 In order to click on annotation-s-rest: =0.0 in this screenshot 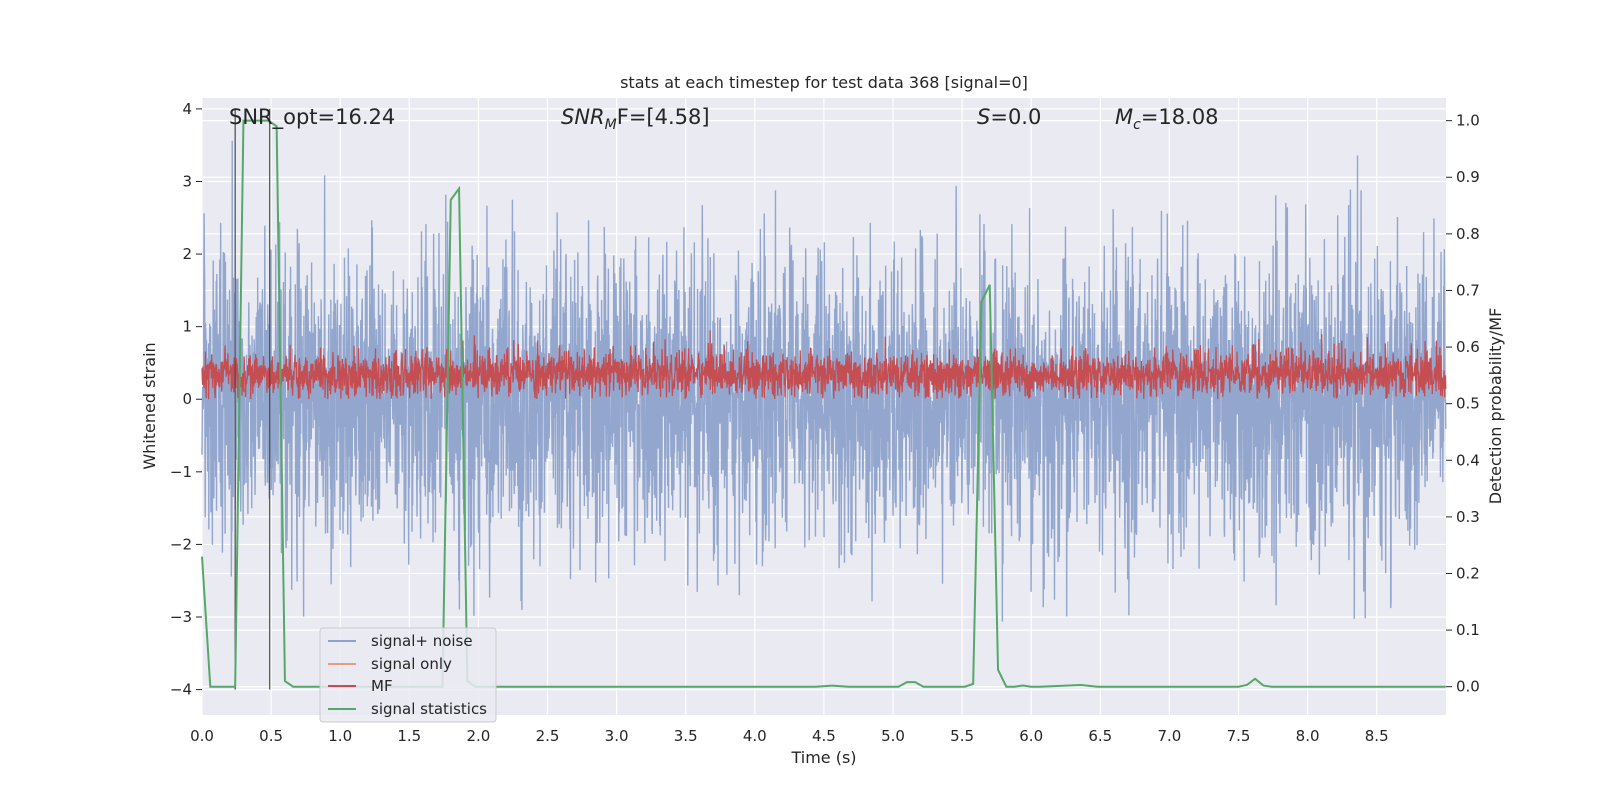, I will do `click(1015, 117)`.